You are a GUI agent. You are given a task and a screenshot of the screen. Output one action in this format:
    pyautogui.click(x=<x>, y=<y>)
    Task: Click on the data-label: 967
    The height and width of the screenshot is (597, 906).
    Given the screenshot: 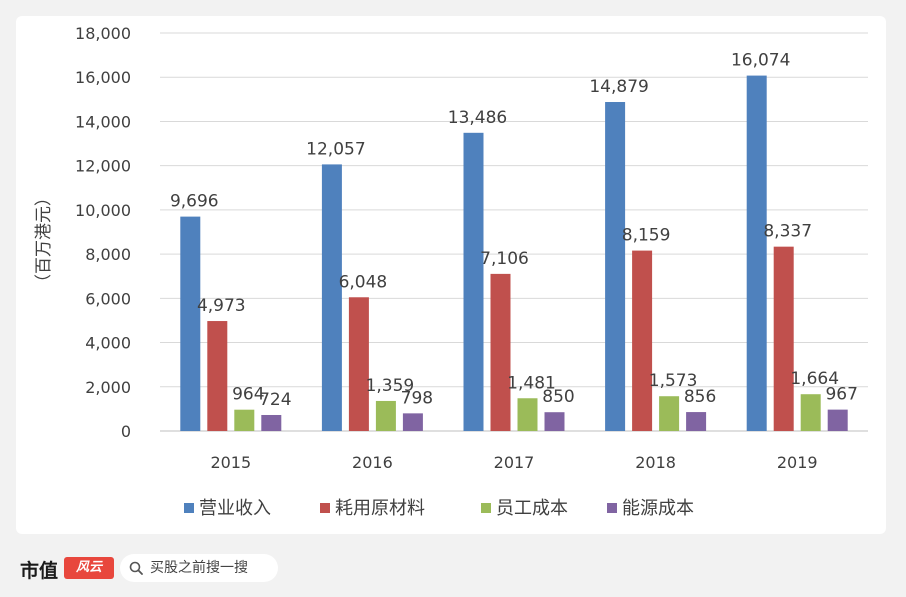 What is the action you would take?
    pyautogui.click(x=841, y=395)
    